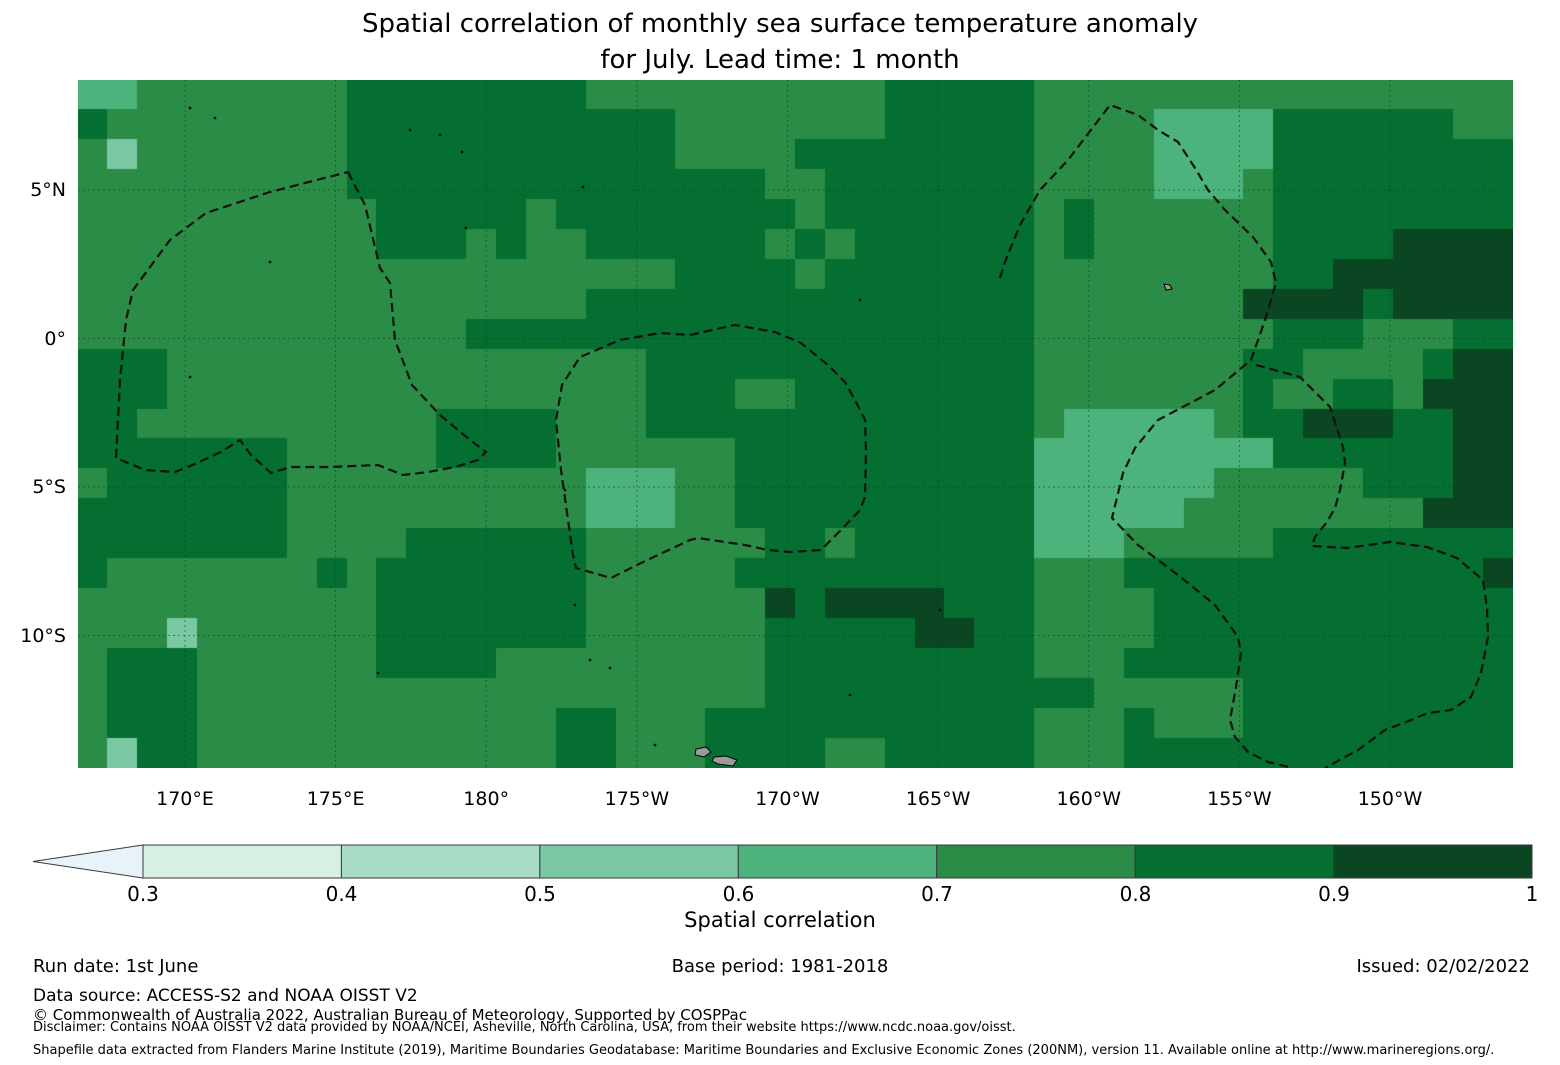 The height and width of the screenshot is (1065, 1560). I want to click on y-tick-label: 0°, so click(55, 338).